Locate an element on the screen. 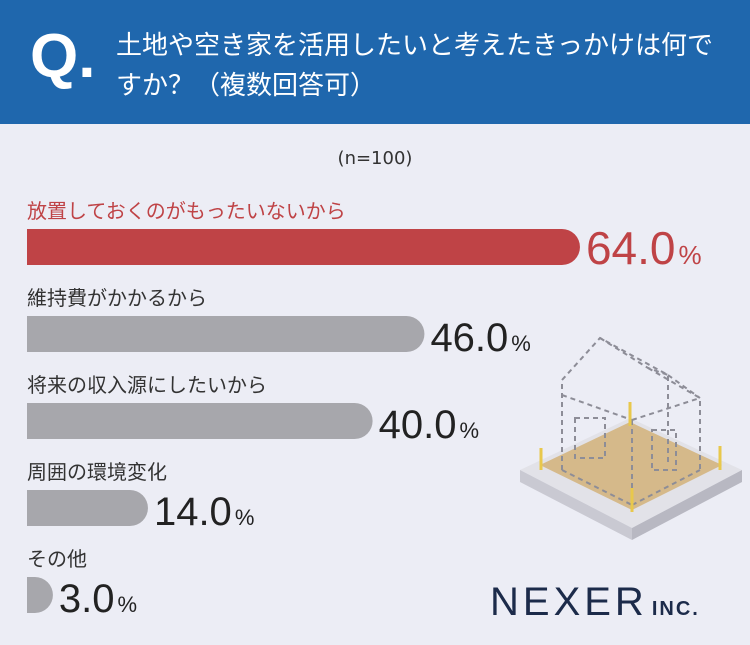 Image resolution: width=750 pixels, height=645 pixels. value-number: 14.0 is located at coordinates (193, 512).